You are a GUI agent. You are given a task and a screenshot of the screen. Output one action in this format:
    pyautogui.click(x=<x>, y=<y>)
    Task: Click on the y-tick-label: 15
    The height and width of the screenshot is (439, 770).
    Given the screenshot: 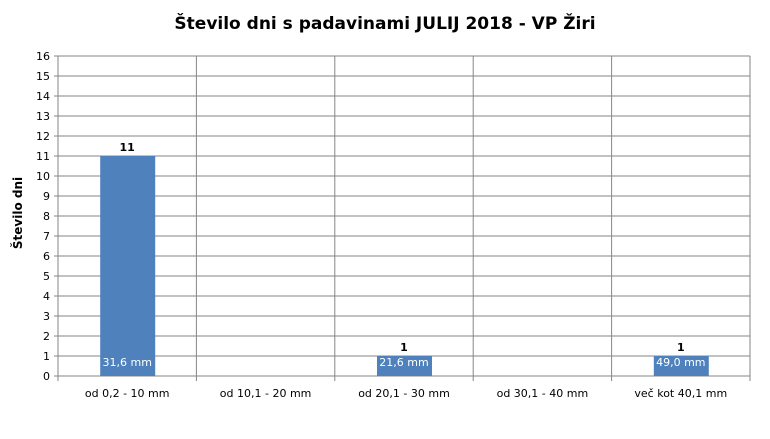 What is the action you would take?
    pyautogui.click(x=43, y=76)
    